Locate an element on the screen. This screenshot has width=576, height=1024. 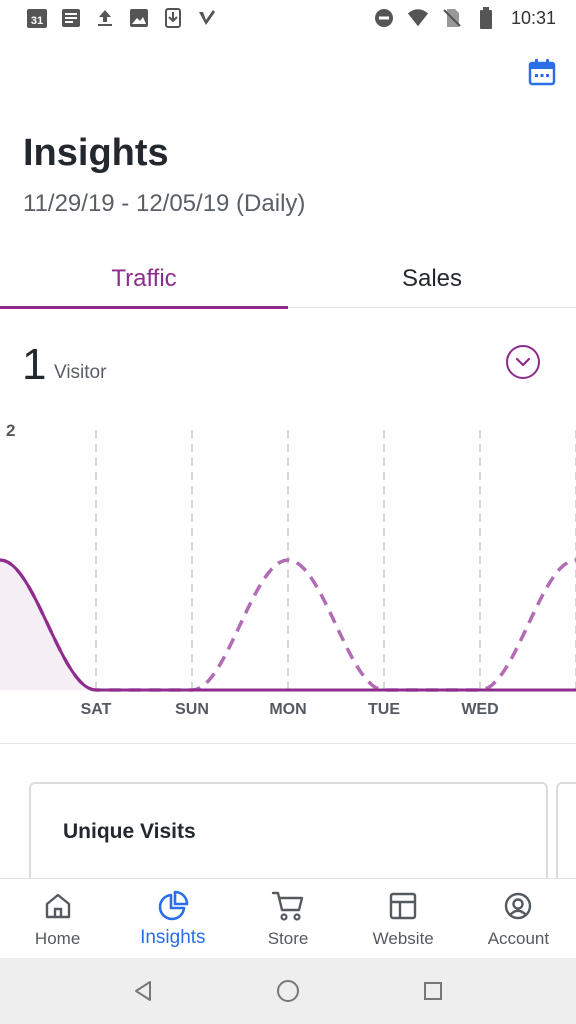
document-icon is located at coordinates (71, 18).